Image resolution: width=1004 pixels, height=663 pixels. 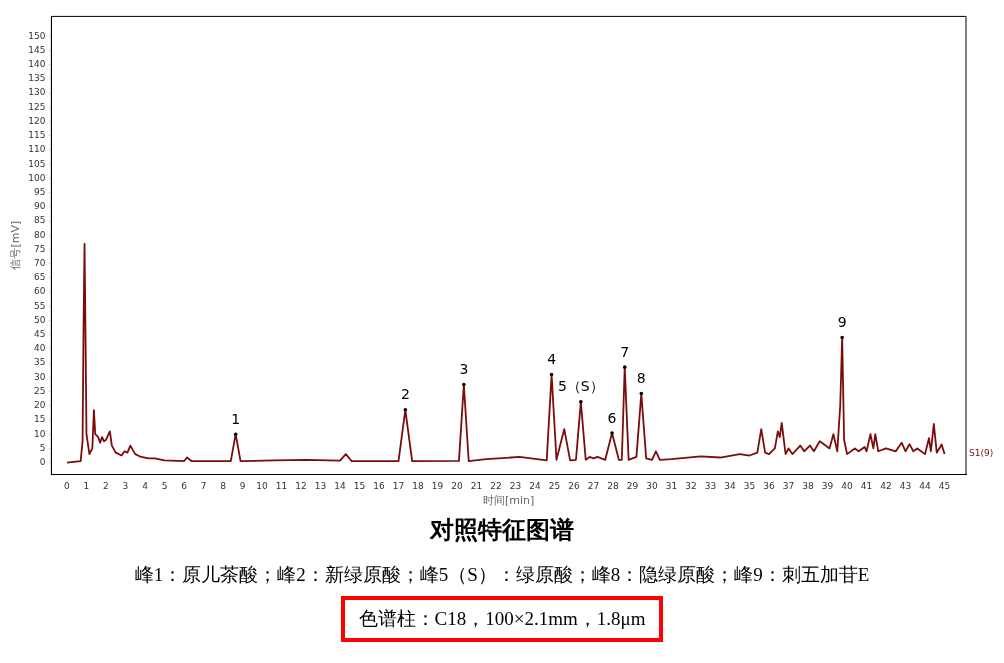 What do you see at coordinates (39, 419) in the screenshot?
I see `y-tick-label: 15` at bounding box center [39, 419].